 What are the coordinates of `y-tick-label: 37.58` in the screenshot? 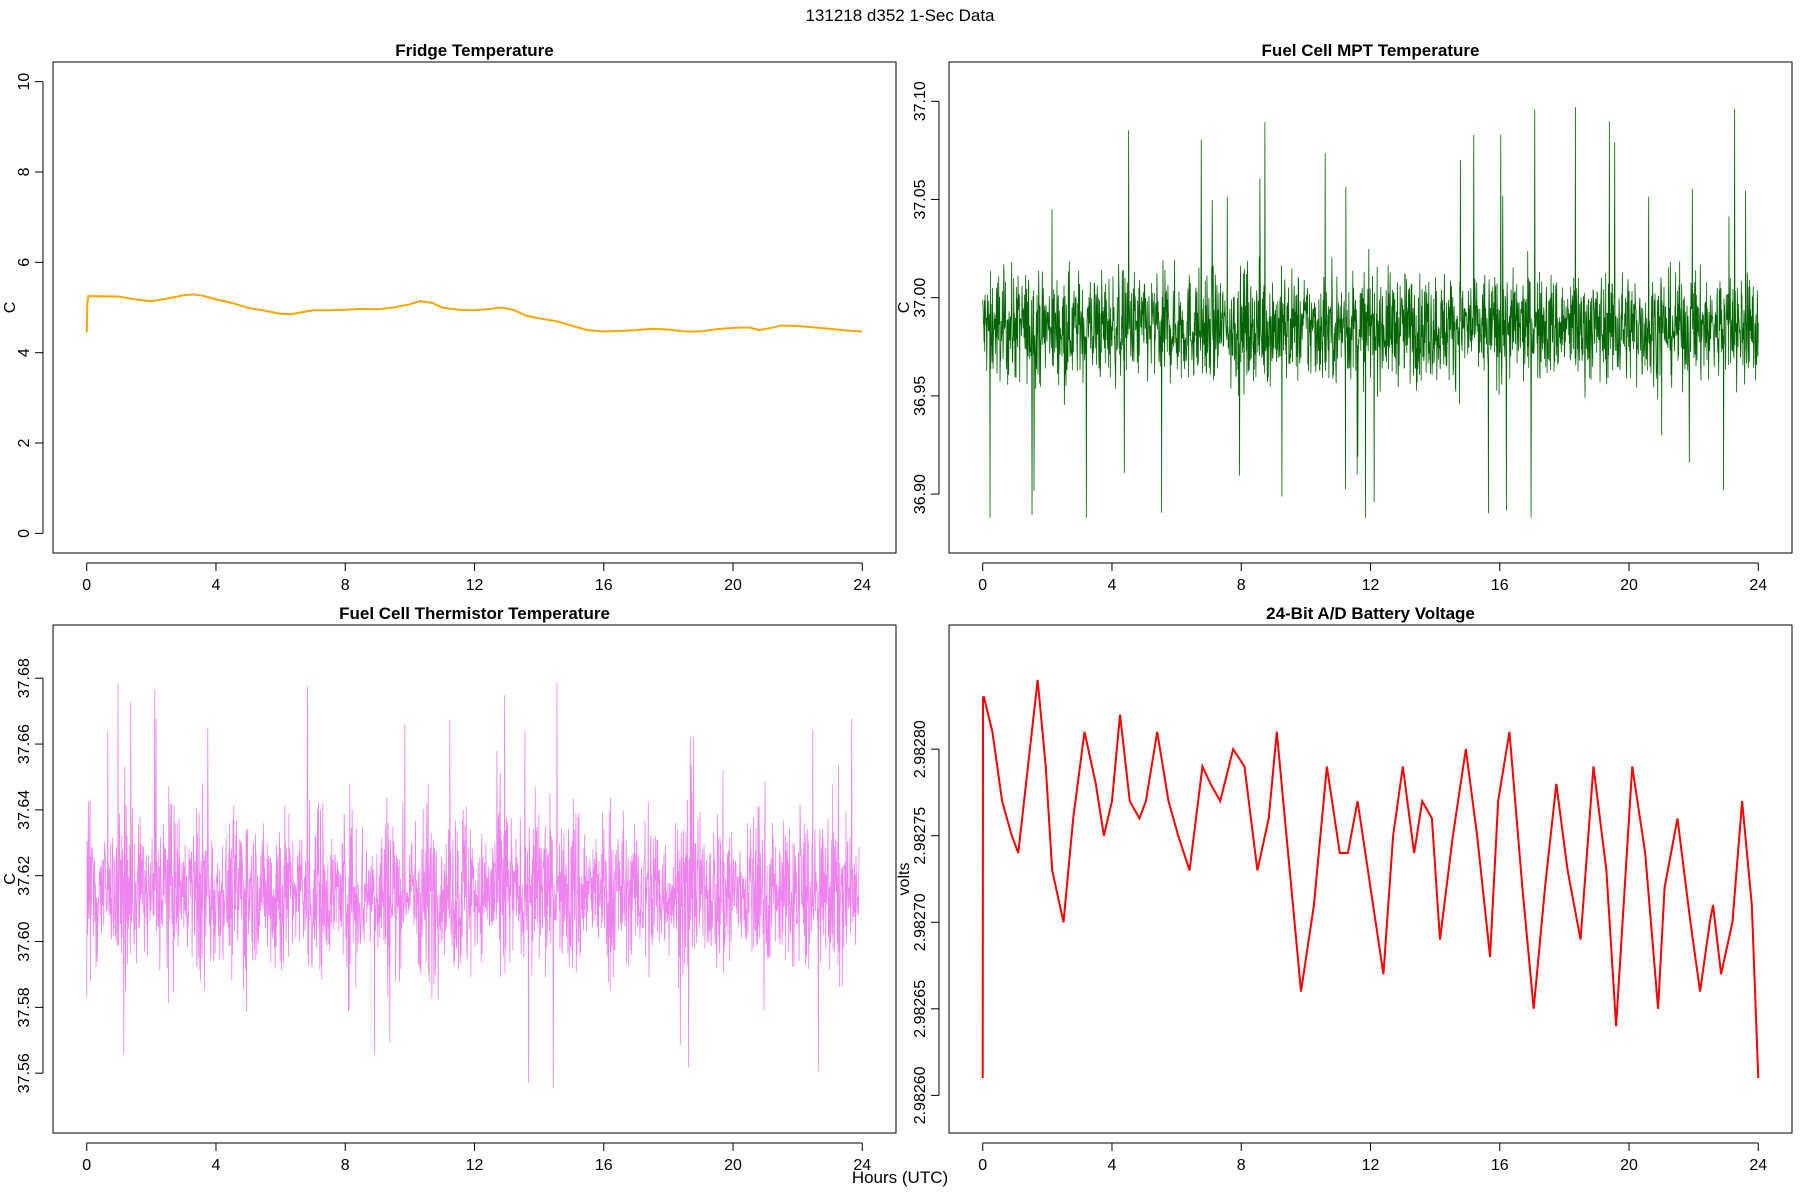 It's located at (24, 1007).